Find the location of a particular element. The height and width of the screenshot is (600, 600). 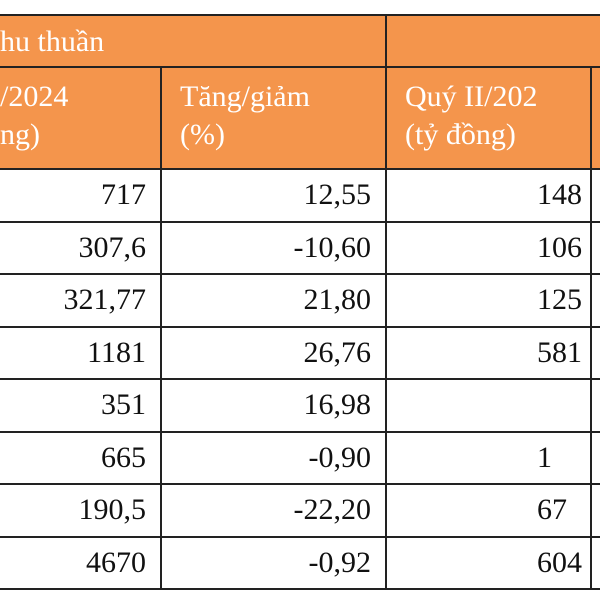

table-cell: 190,5 is located at coordinates (81, 511).